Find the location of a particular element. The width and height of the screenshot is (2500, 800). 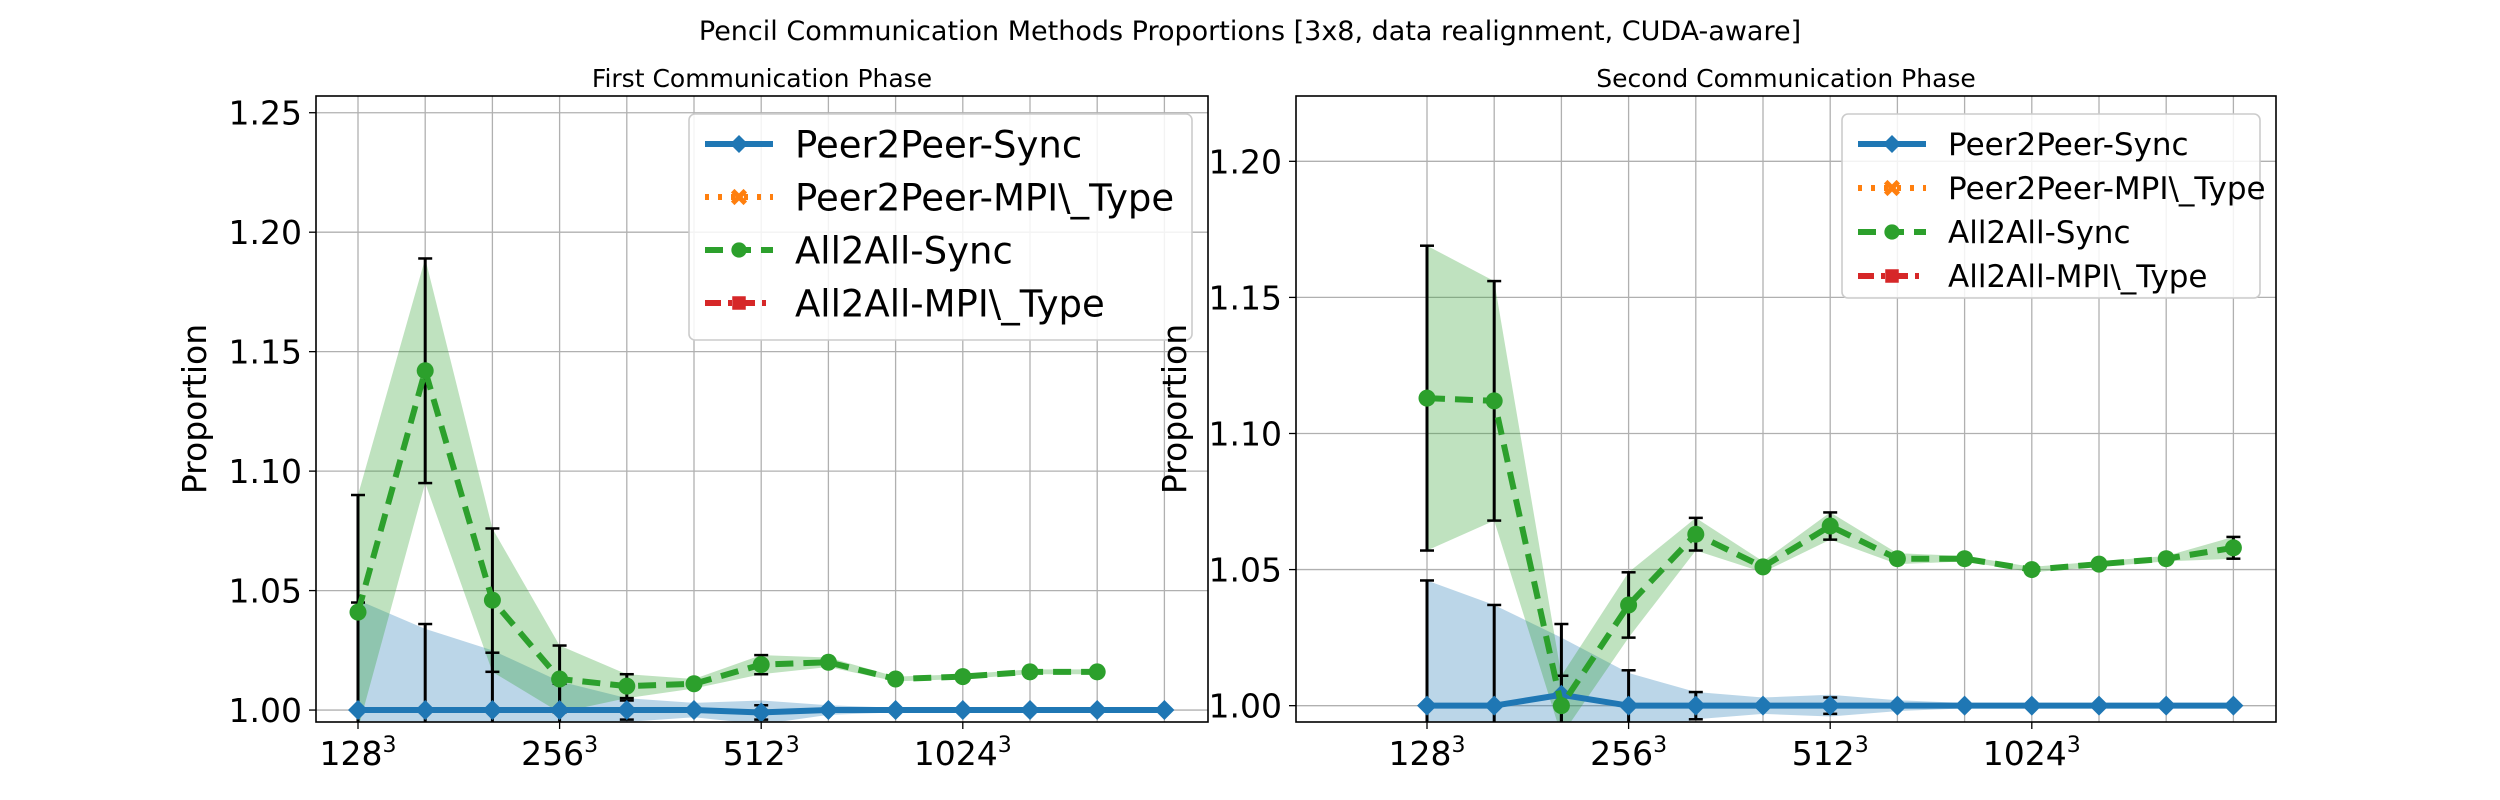

y-tick-label: 1.10 is located at coordinates (1245, 433).